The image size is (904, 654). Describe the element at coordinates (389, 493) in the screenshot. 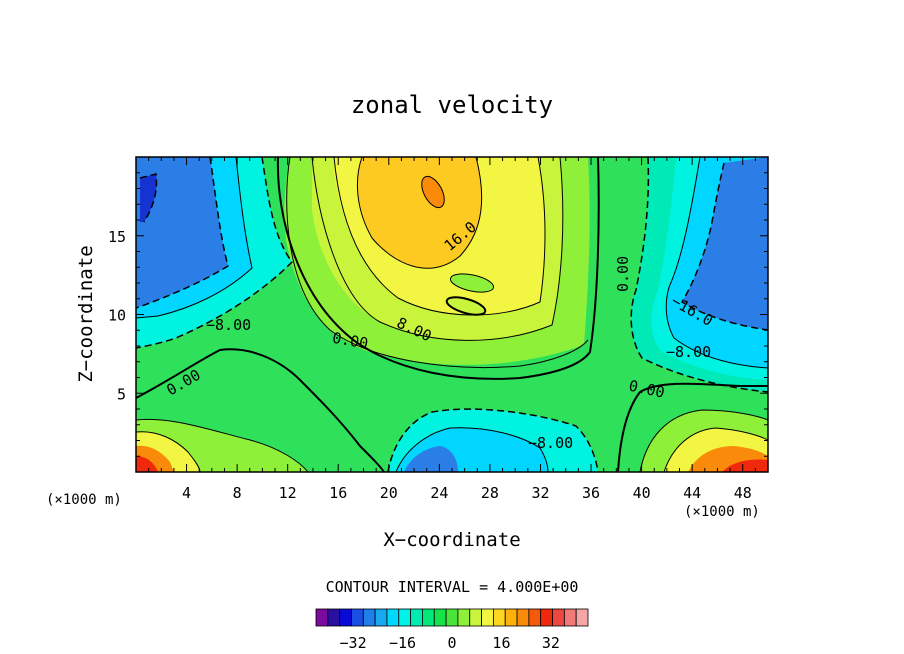

I see `x-tick-label: 20` at that location.